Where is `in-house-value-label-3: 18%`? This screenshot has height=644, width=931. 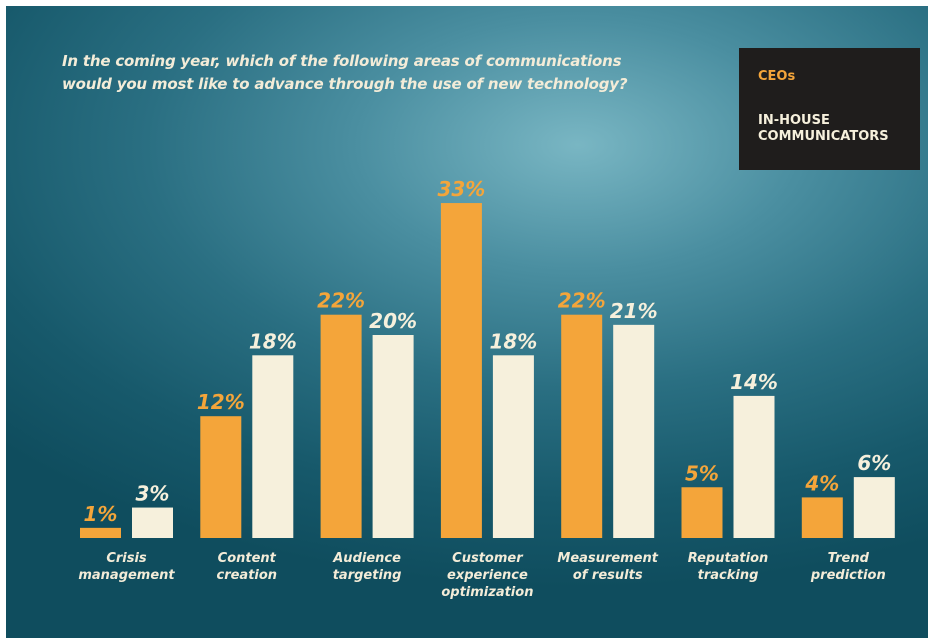
in-house-value-label-3: 18% is located at coordinates (513, 341).